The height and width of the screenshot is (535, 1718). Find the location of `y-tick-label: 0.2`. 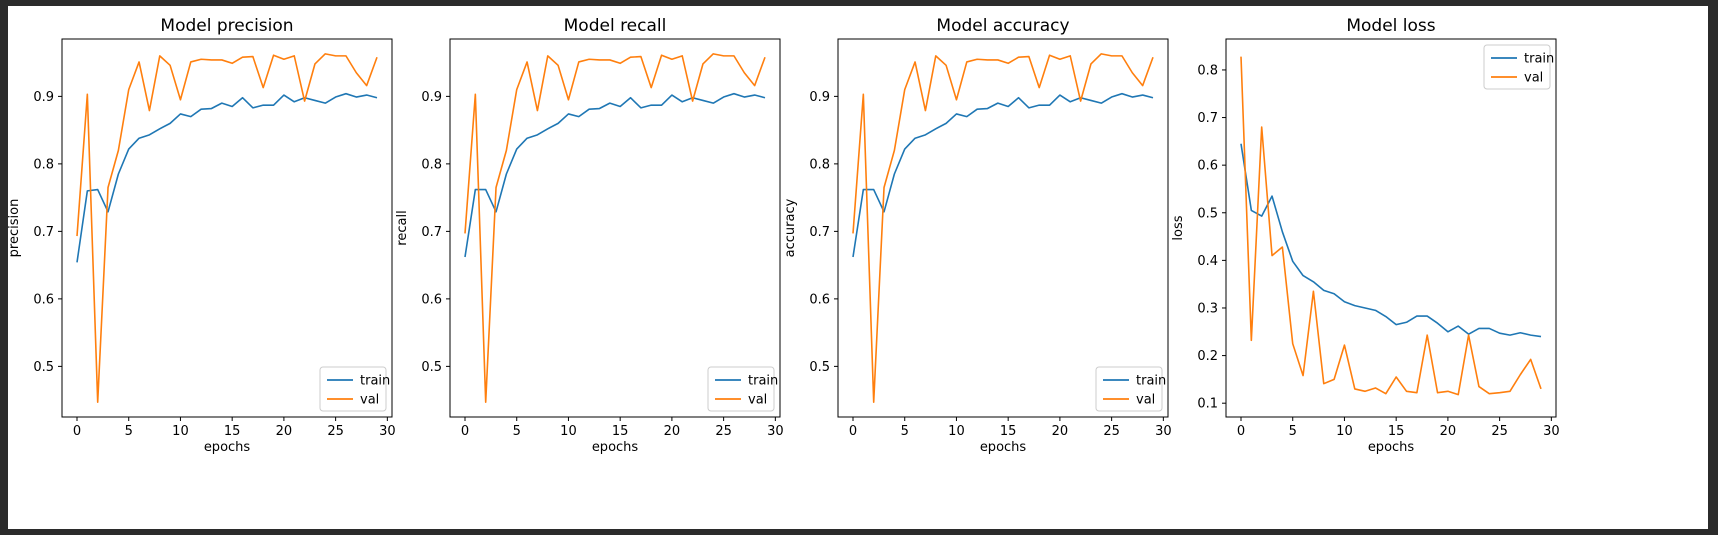

y-tick-label: 0.2 is located at coordinates (1207, 356).